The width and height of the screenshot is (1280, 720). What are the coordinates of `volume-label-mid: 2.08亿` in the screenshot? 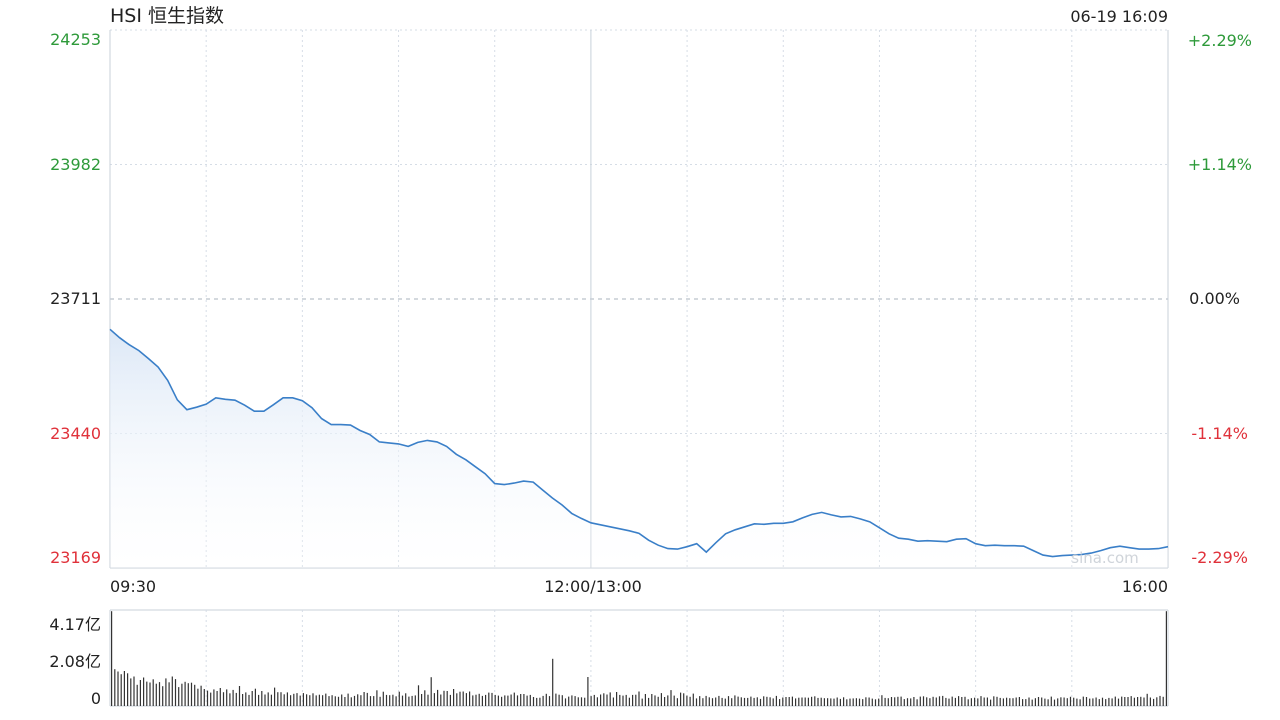 It's located at (75, 661).